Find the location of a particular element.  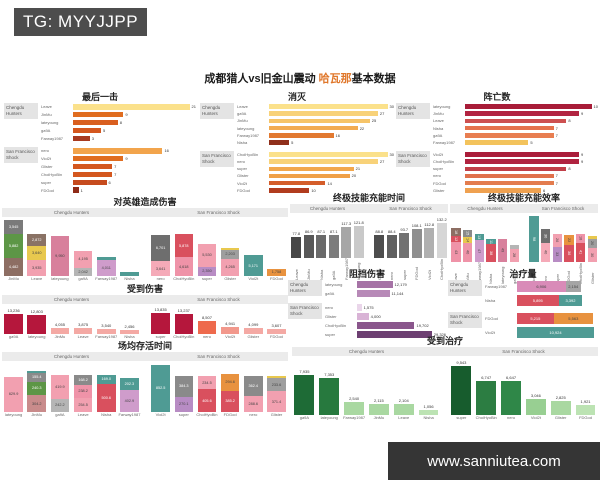

value-label: 16 is located at coordinates (337, 135).